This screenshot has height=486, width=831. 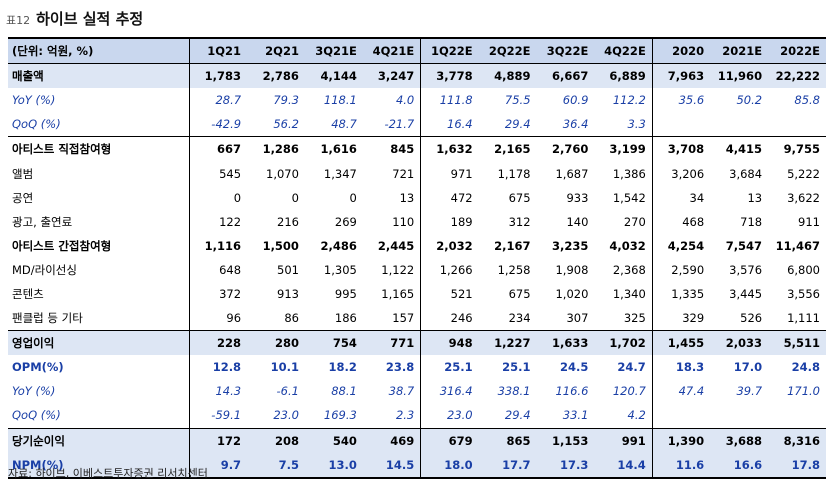 What do you see at coordinates (627, 245) in the screenshot?
I see `table-cell: 4,032` at bounding box center [627, 245].